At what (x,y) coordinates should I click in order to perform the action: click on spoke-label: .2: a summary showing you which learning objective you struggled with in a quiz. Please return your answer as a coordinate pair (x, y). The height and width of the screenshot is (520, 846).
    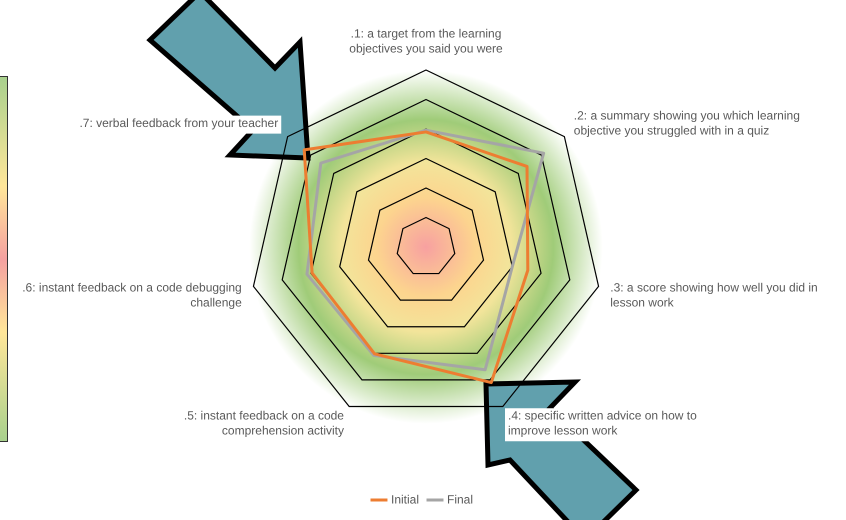
    Looking at the image, I should click on (687, 123).